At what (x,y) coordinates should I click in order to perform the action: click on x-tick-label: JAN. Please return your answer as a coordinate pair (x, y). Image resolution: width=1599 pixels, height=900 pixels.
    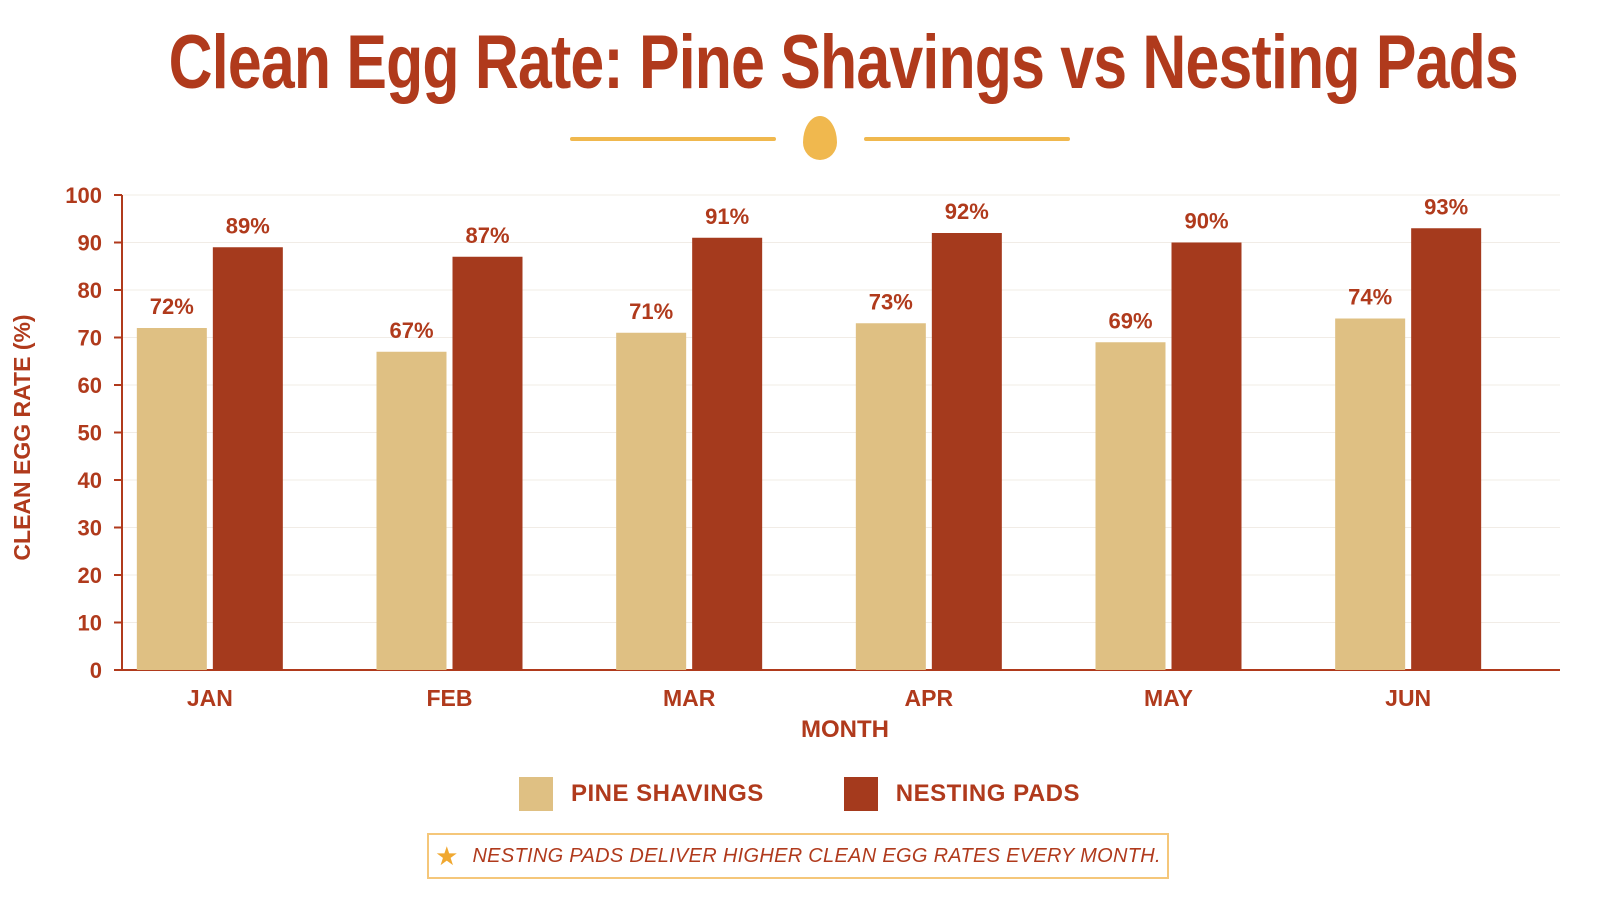
    Looking at the image, I should click on (210, 698).